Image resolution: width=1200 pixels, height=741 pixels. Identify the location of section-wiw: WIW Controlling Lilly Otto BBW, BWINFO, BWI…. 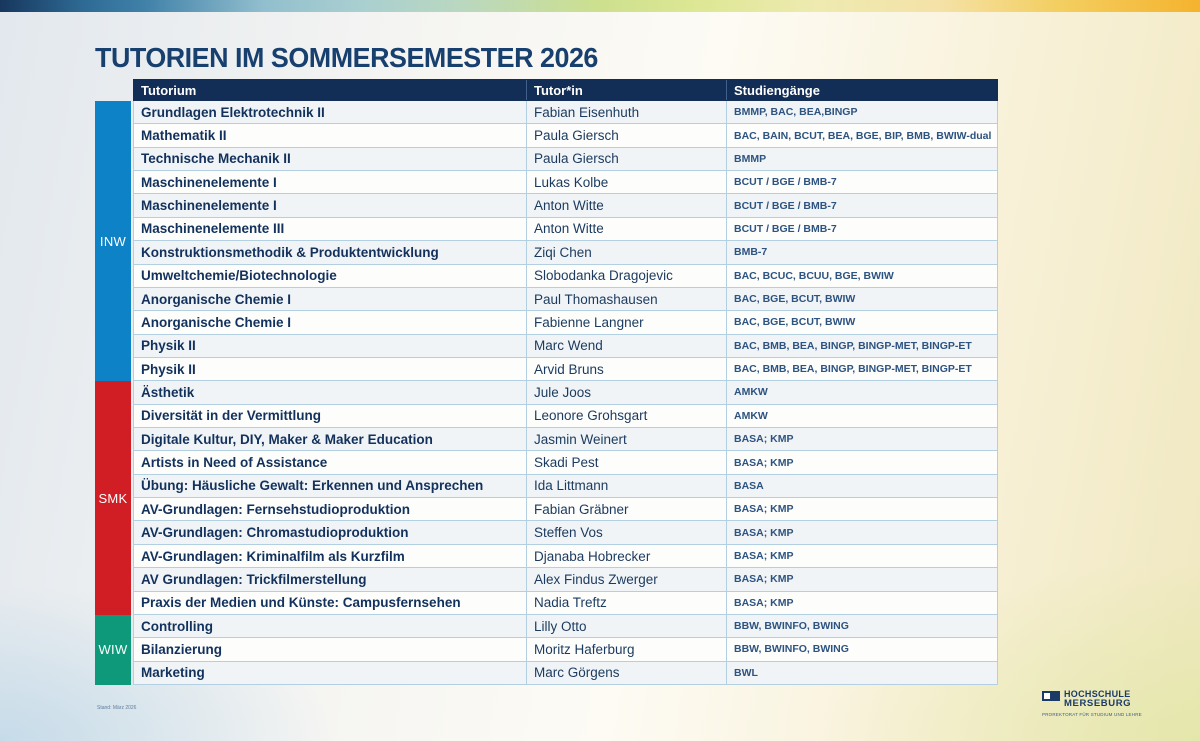
(546, 649).